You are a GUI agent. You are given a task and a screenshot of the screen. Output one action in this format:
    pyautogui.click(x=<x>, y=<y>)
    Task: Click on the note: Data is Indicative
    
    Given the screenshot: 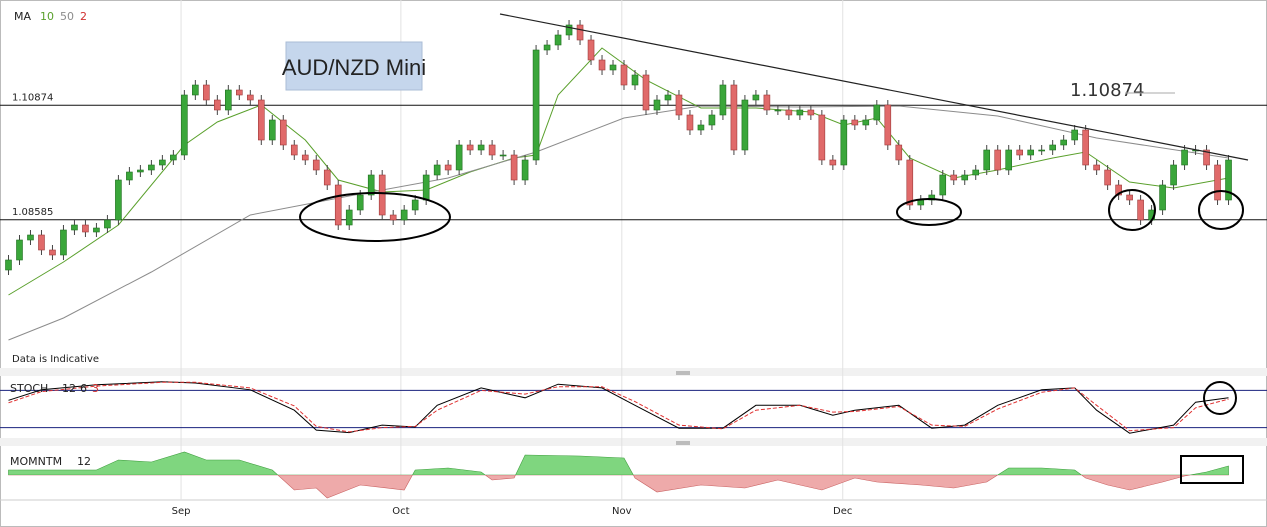 What is the action you would take?
    pyautogui.click(x=55, y=359)
    